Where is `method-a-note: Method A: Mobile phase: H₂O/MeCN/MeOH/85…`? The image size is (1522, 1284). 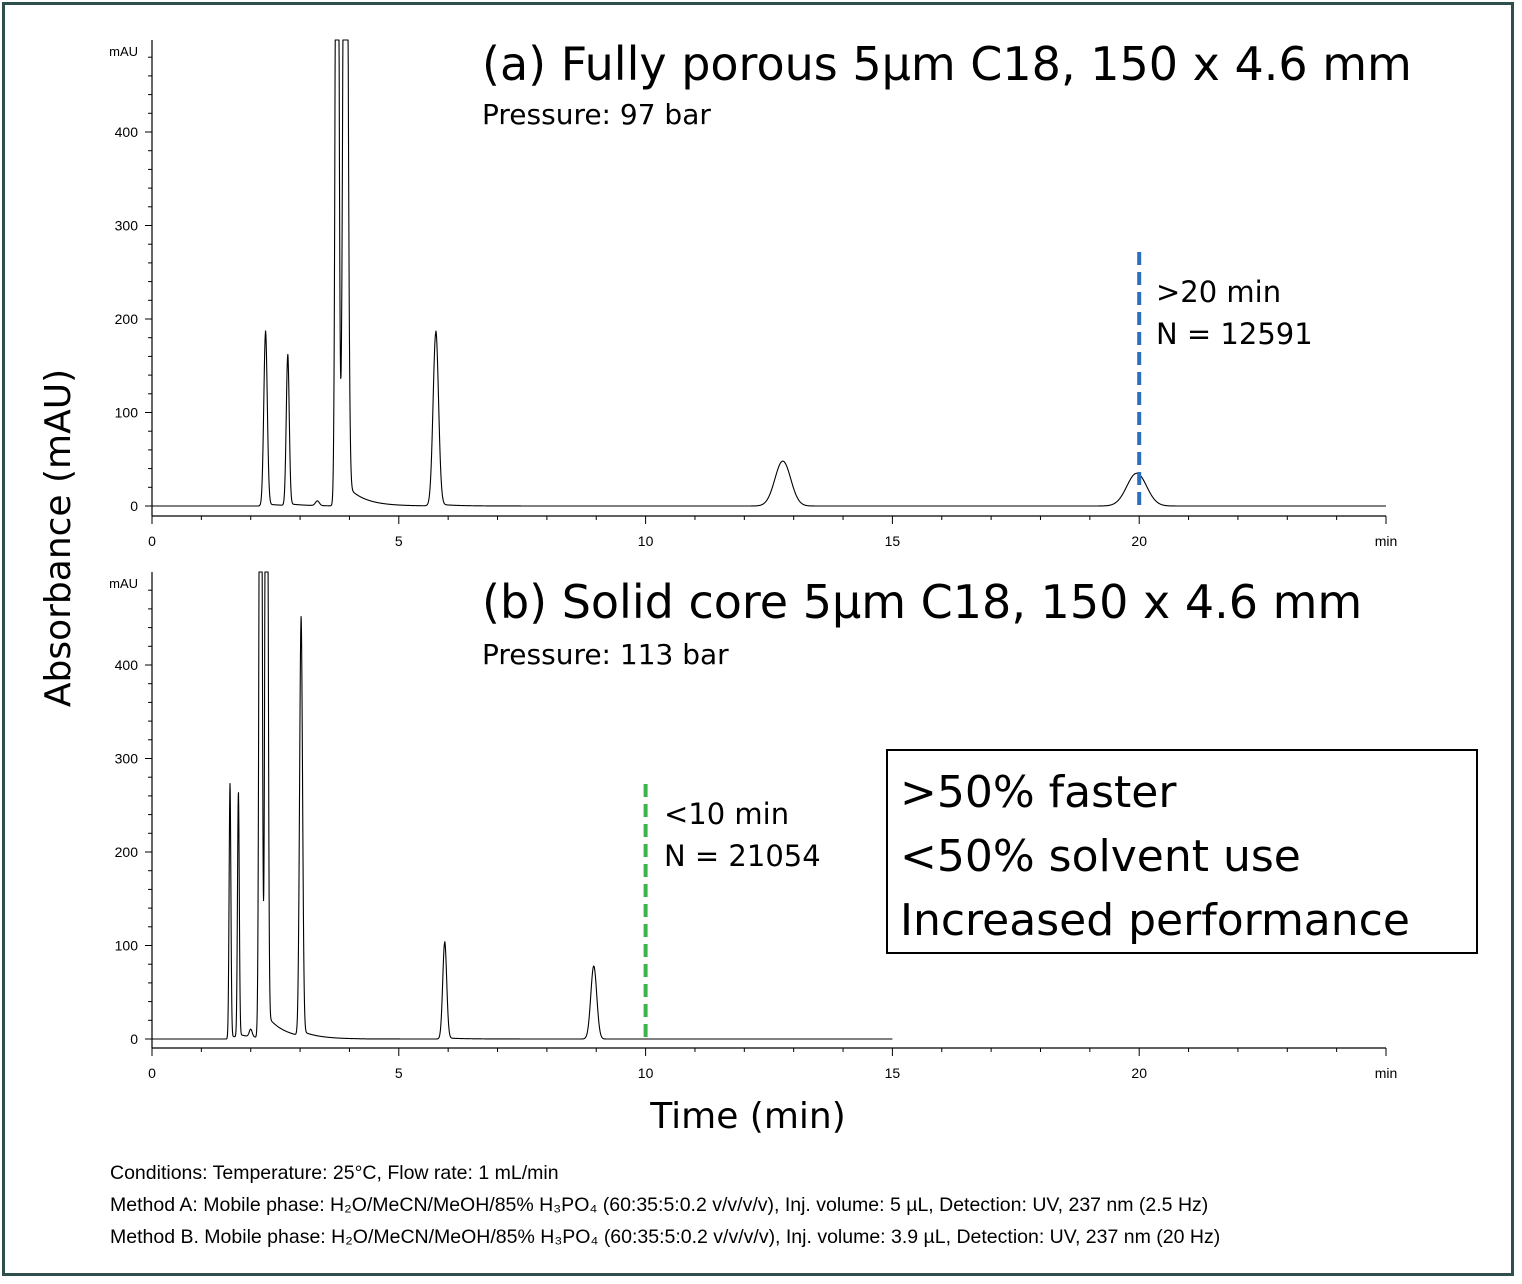
method-a-note: Method A: Mobile phase: H₂O/MeCN/MeOH/85… is located at coordinates (659, 1205).